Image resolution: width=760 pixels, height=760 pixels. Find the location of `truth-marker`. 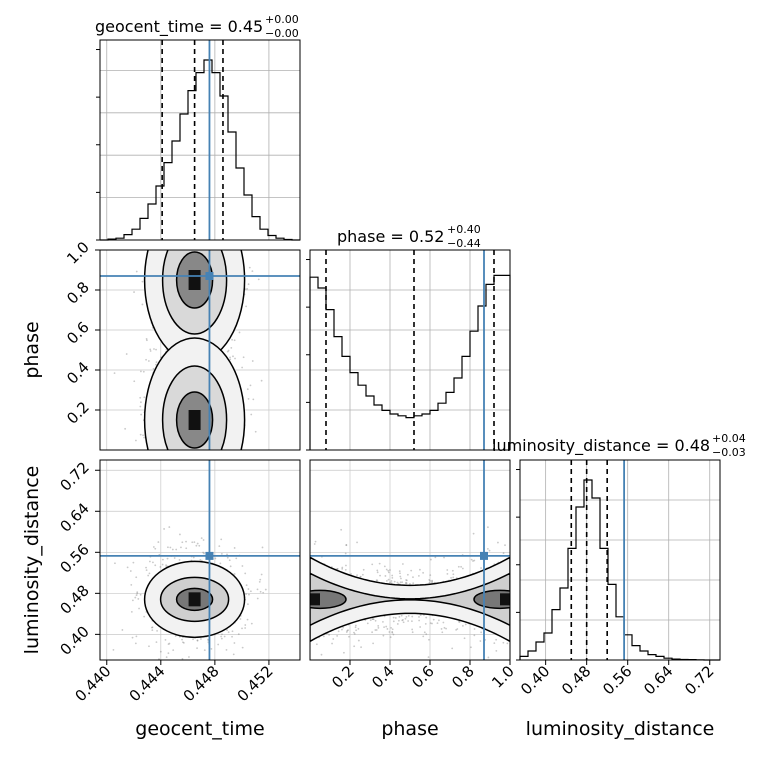

truth-marker is located at coordinates (209, 555).